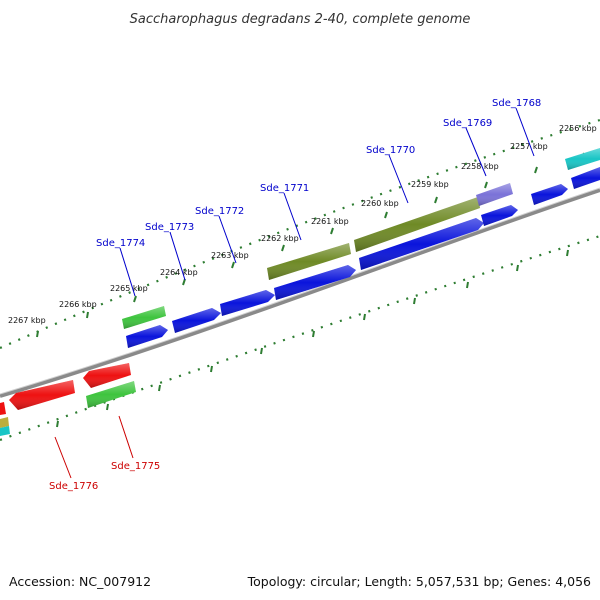 This screenshot has width=600, height=600. Describe the element at coordinates (480, 166) in the screenshot. I see `kbp-label: 2258 kbp` at that location.